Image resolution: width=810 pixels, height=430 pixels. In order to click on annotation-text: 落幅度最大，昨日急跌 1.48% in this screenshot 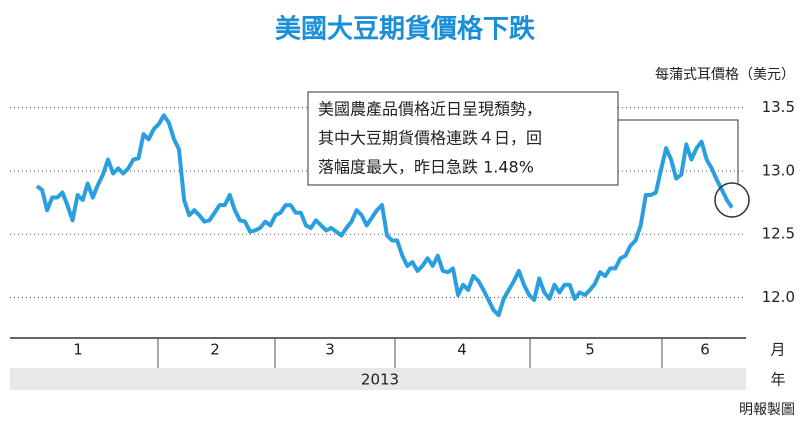, I will do `click(426, 167)`.